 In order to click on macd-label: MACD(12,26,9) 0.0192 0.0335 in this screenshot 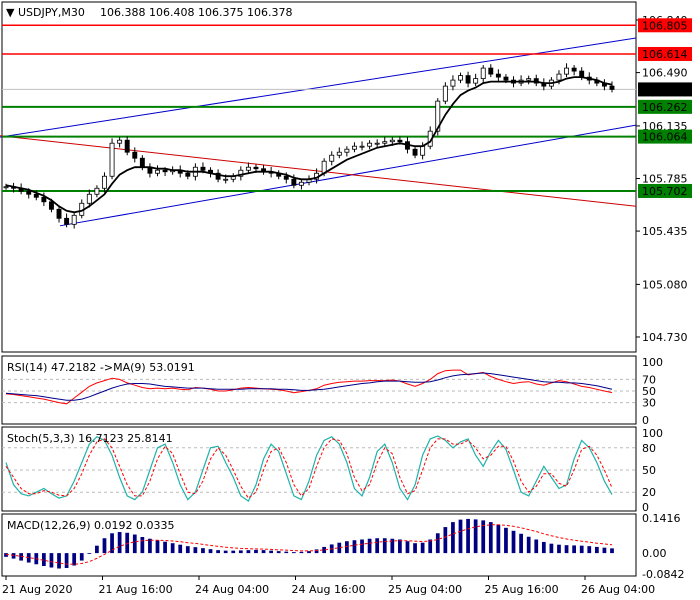, I will do `click(91, 525)`.